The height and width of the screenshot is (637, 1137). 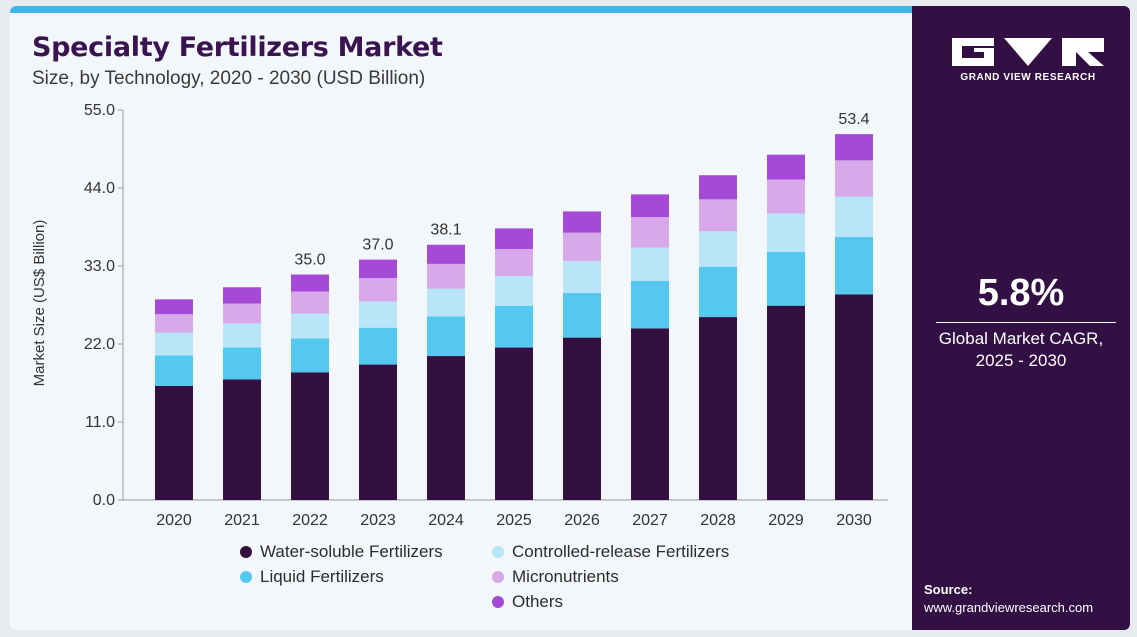 I want to click on x-tick-label: 2030, so click(x=854, y=520).